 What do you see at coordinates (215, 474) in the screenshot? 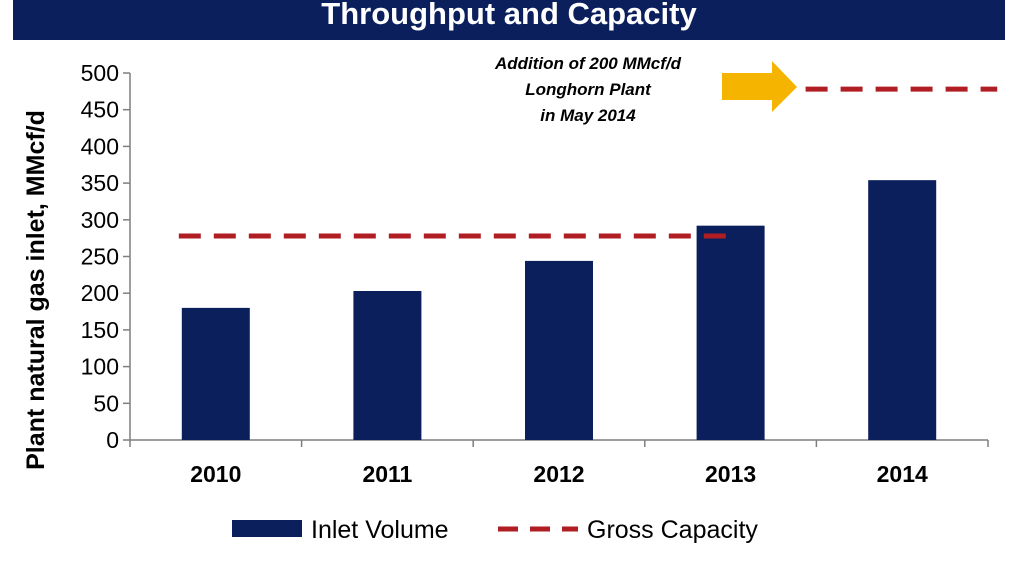
I see `x-tick-label: 2010` at bounding box center [215, 474].